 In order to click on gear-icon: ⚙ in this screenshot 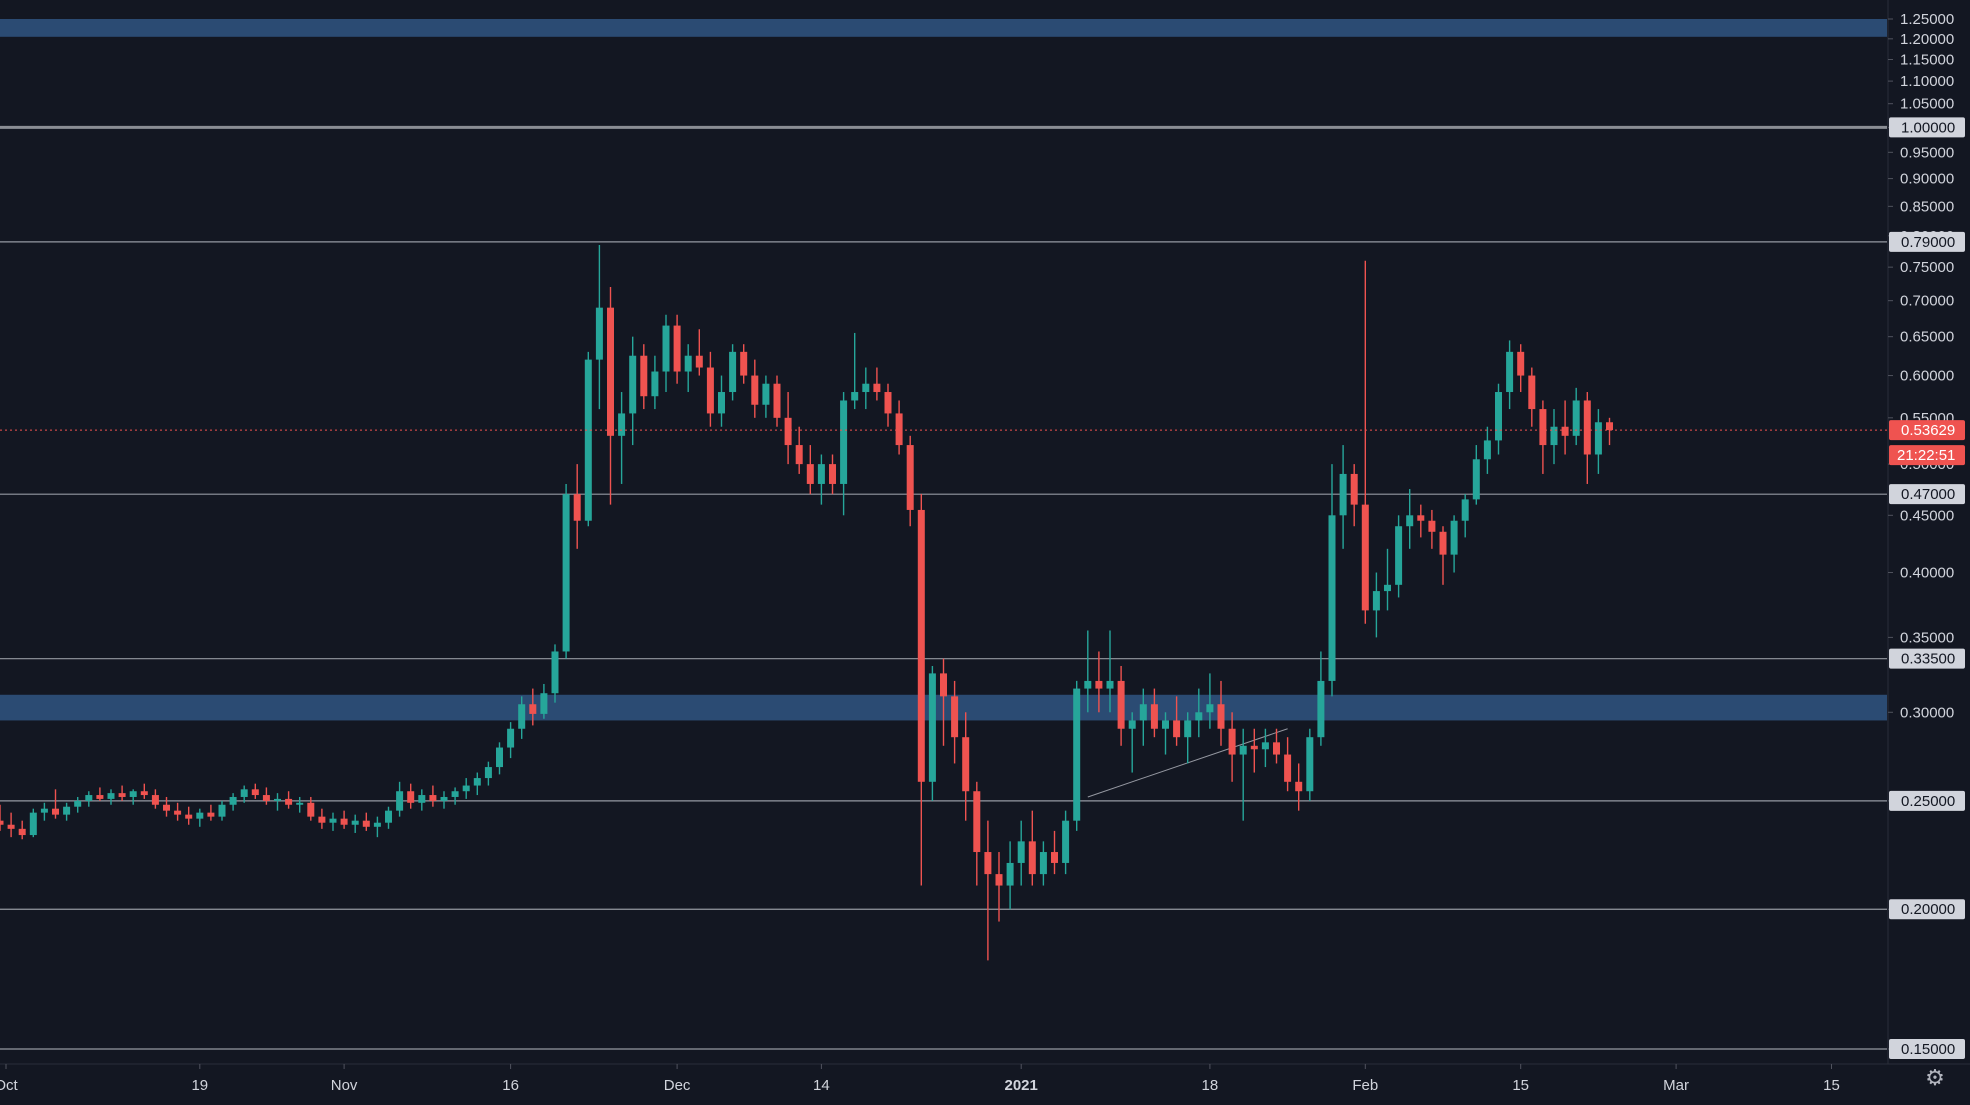, I will do `click(1935, 1078)`.